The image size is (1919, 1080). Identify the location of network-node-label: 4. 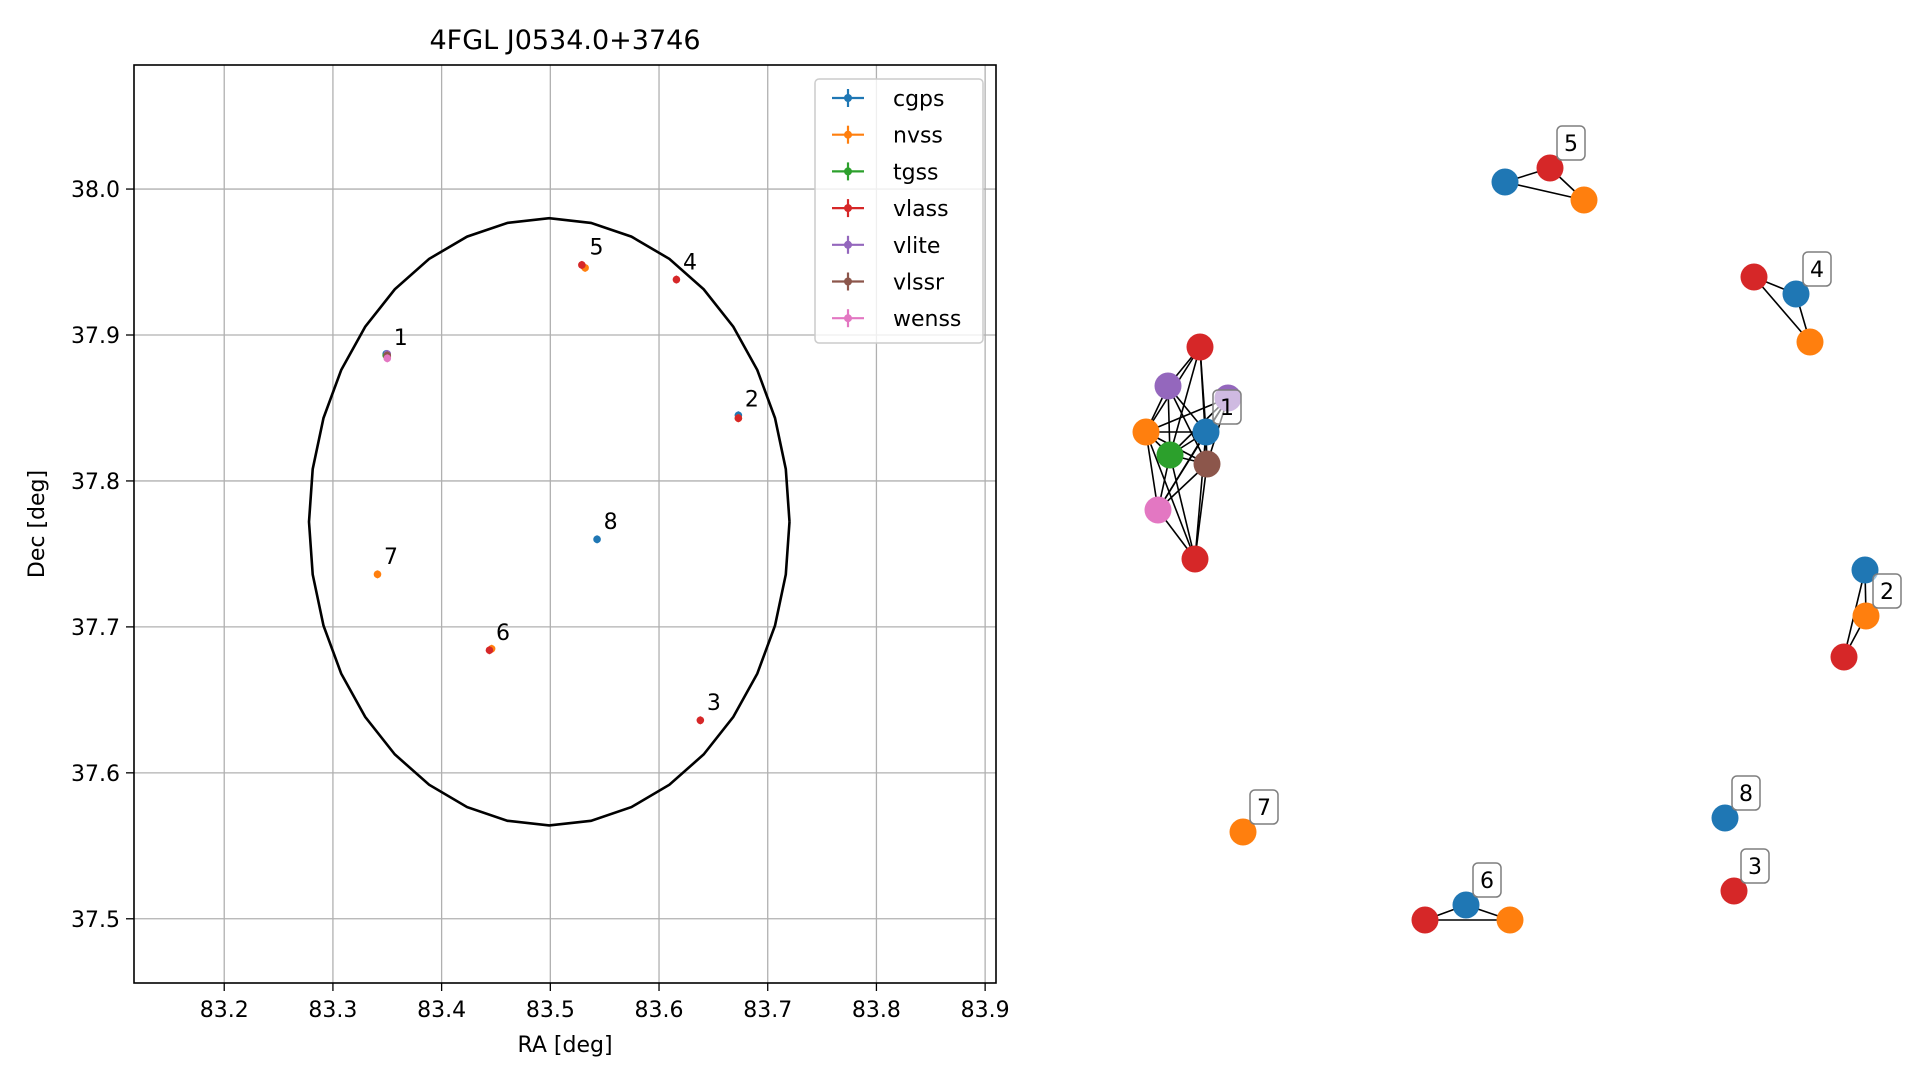
(1817, 269).